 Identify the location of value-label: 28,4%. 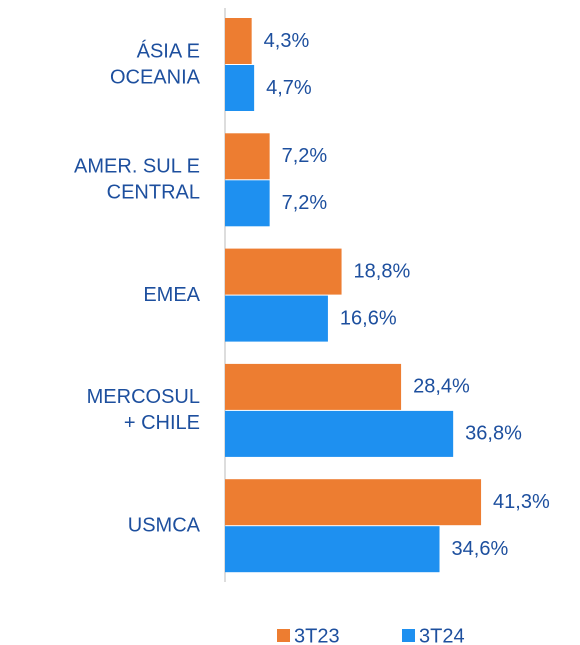
(441, 387).